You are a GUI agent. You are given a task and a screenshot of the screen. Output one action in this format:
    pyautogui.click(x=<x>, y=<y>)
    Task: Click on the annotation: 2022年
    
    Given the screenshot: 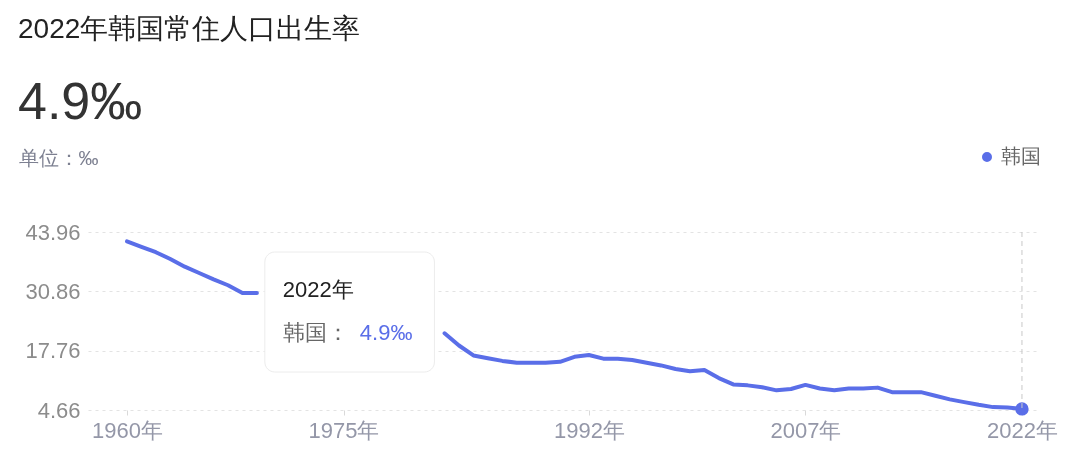 What is the action you would take?
    pyautogui.click(x=318, y=289)
    